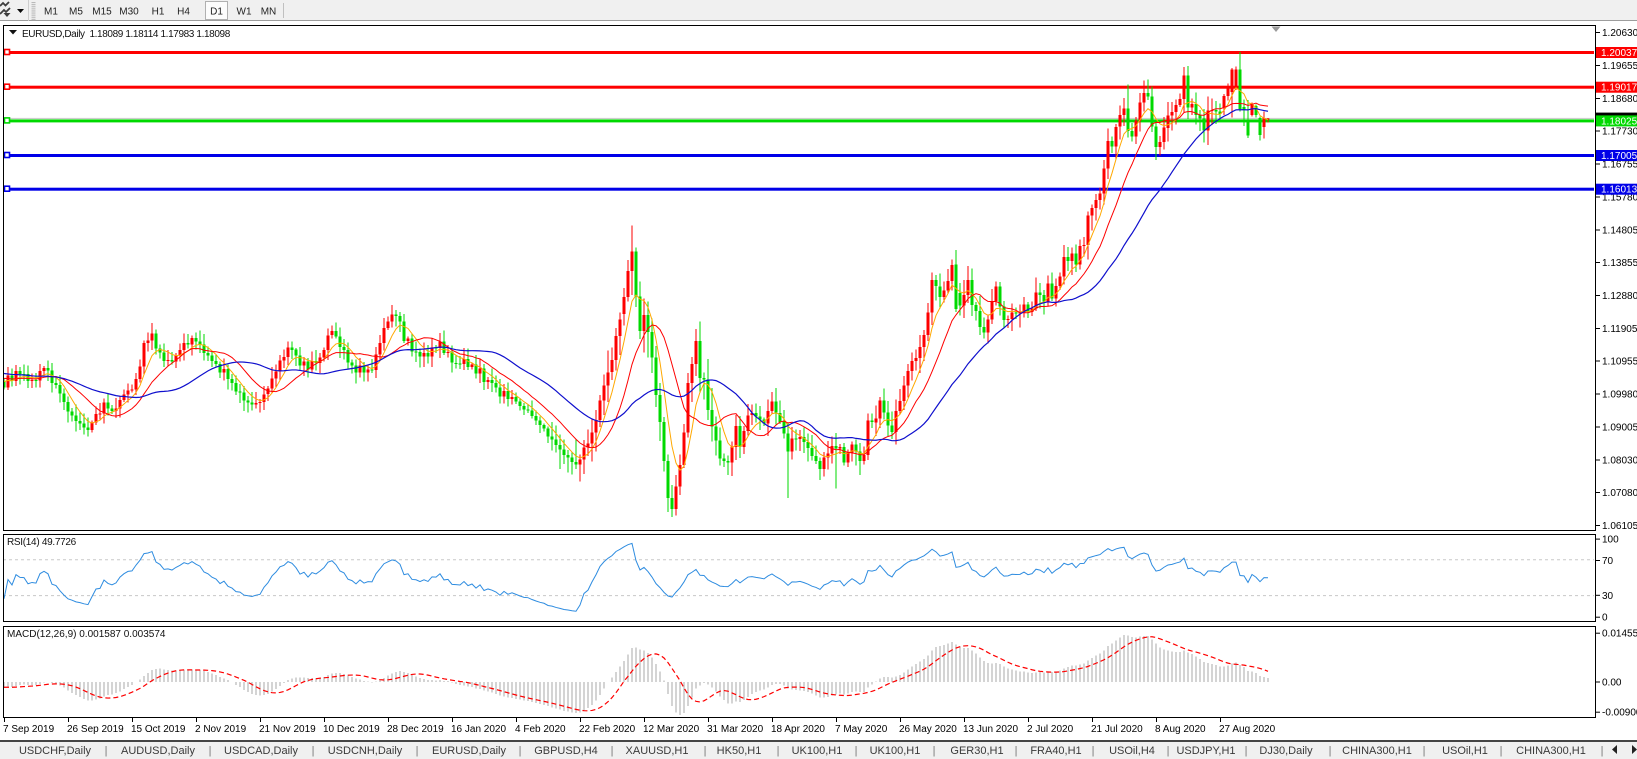 The height and width of the screenshot is (759, 1637). Describe the element at coordinates (1055, 751) in the screenshot. I see `svg-text: FRA40,H1` at that location.